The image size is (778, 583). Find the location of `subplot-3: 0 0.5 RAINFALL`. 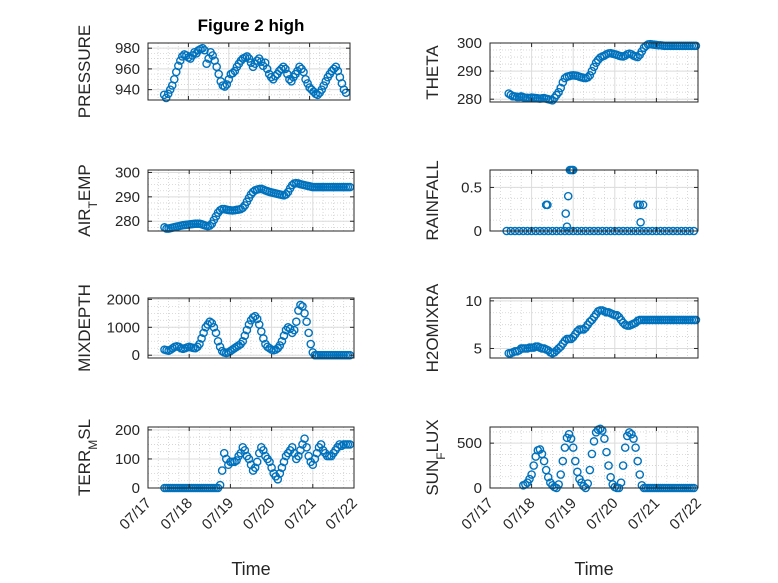

subplot-3: 0 0.5 RAINFALL is located at coordinates (561, 200).